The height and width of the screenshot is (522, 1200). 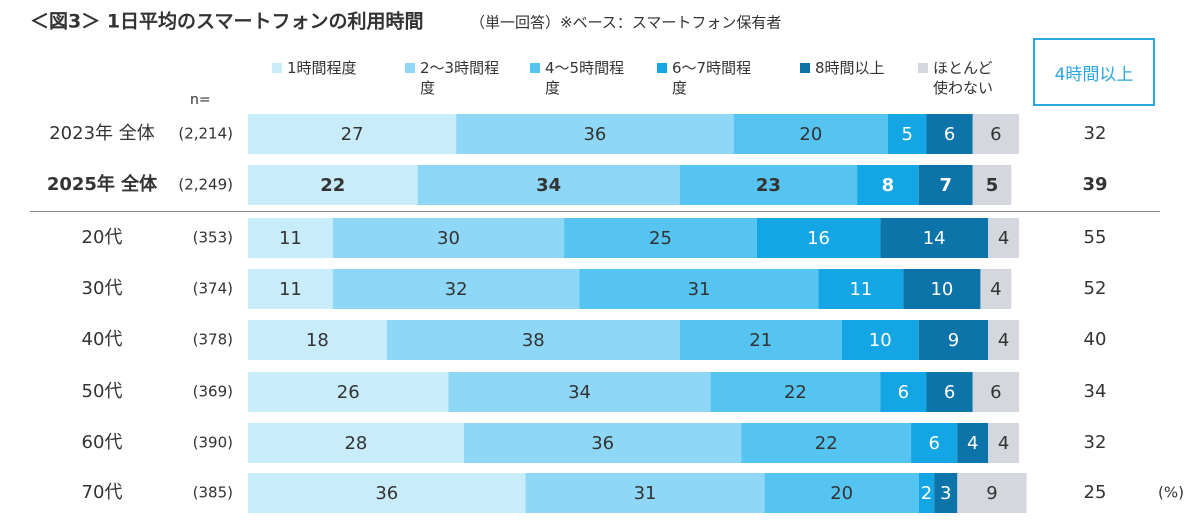 I want to click on total-value: 39, so click(x=1094, y=184).